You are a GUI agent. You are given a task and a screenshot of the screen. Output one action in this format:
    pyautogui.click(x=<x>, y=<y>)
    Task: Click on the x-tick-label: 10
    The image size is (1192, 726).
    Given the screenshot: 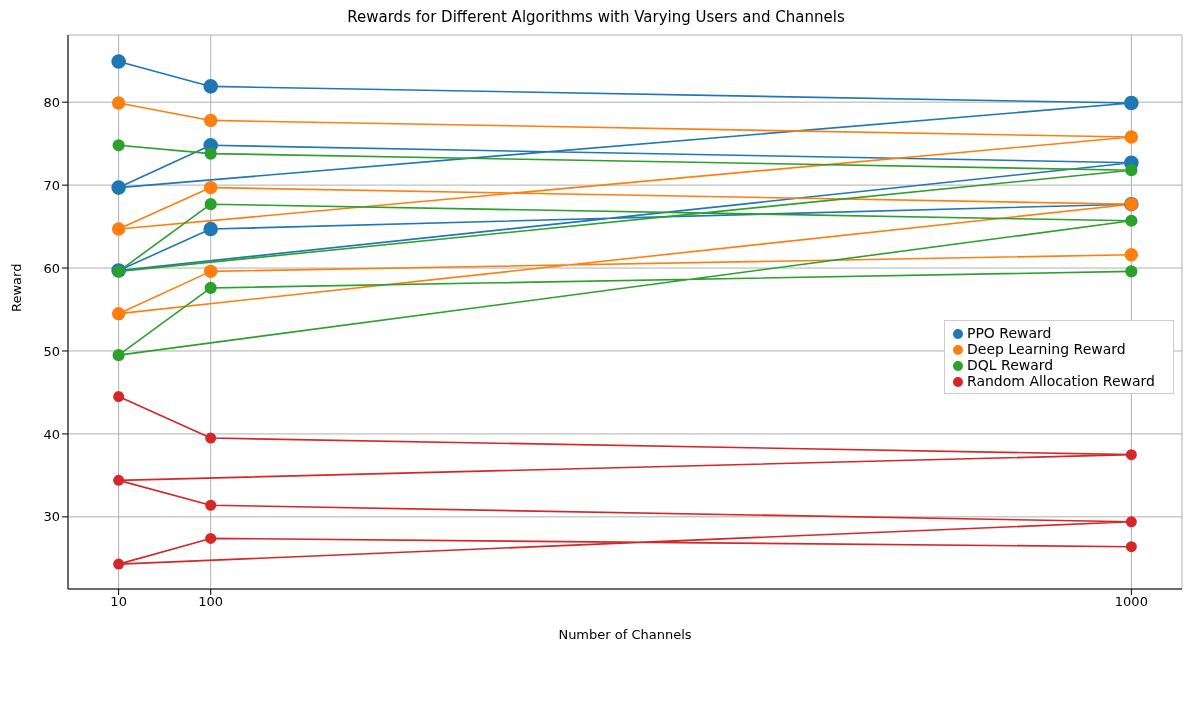 What is the action you would take?
    pyautogui.click(x=118, y=602)
    